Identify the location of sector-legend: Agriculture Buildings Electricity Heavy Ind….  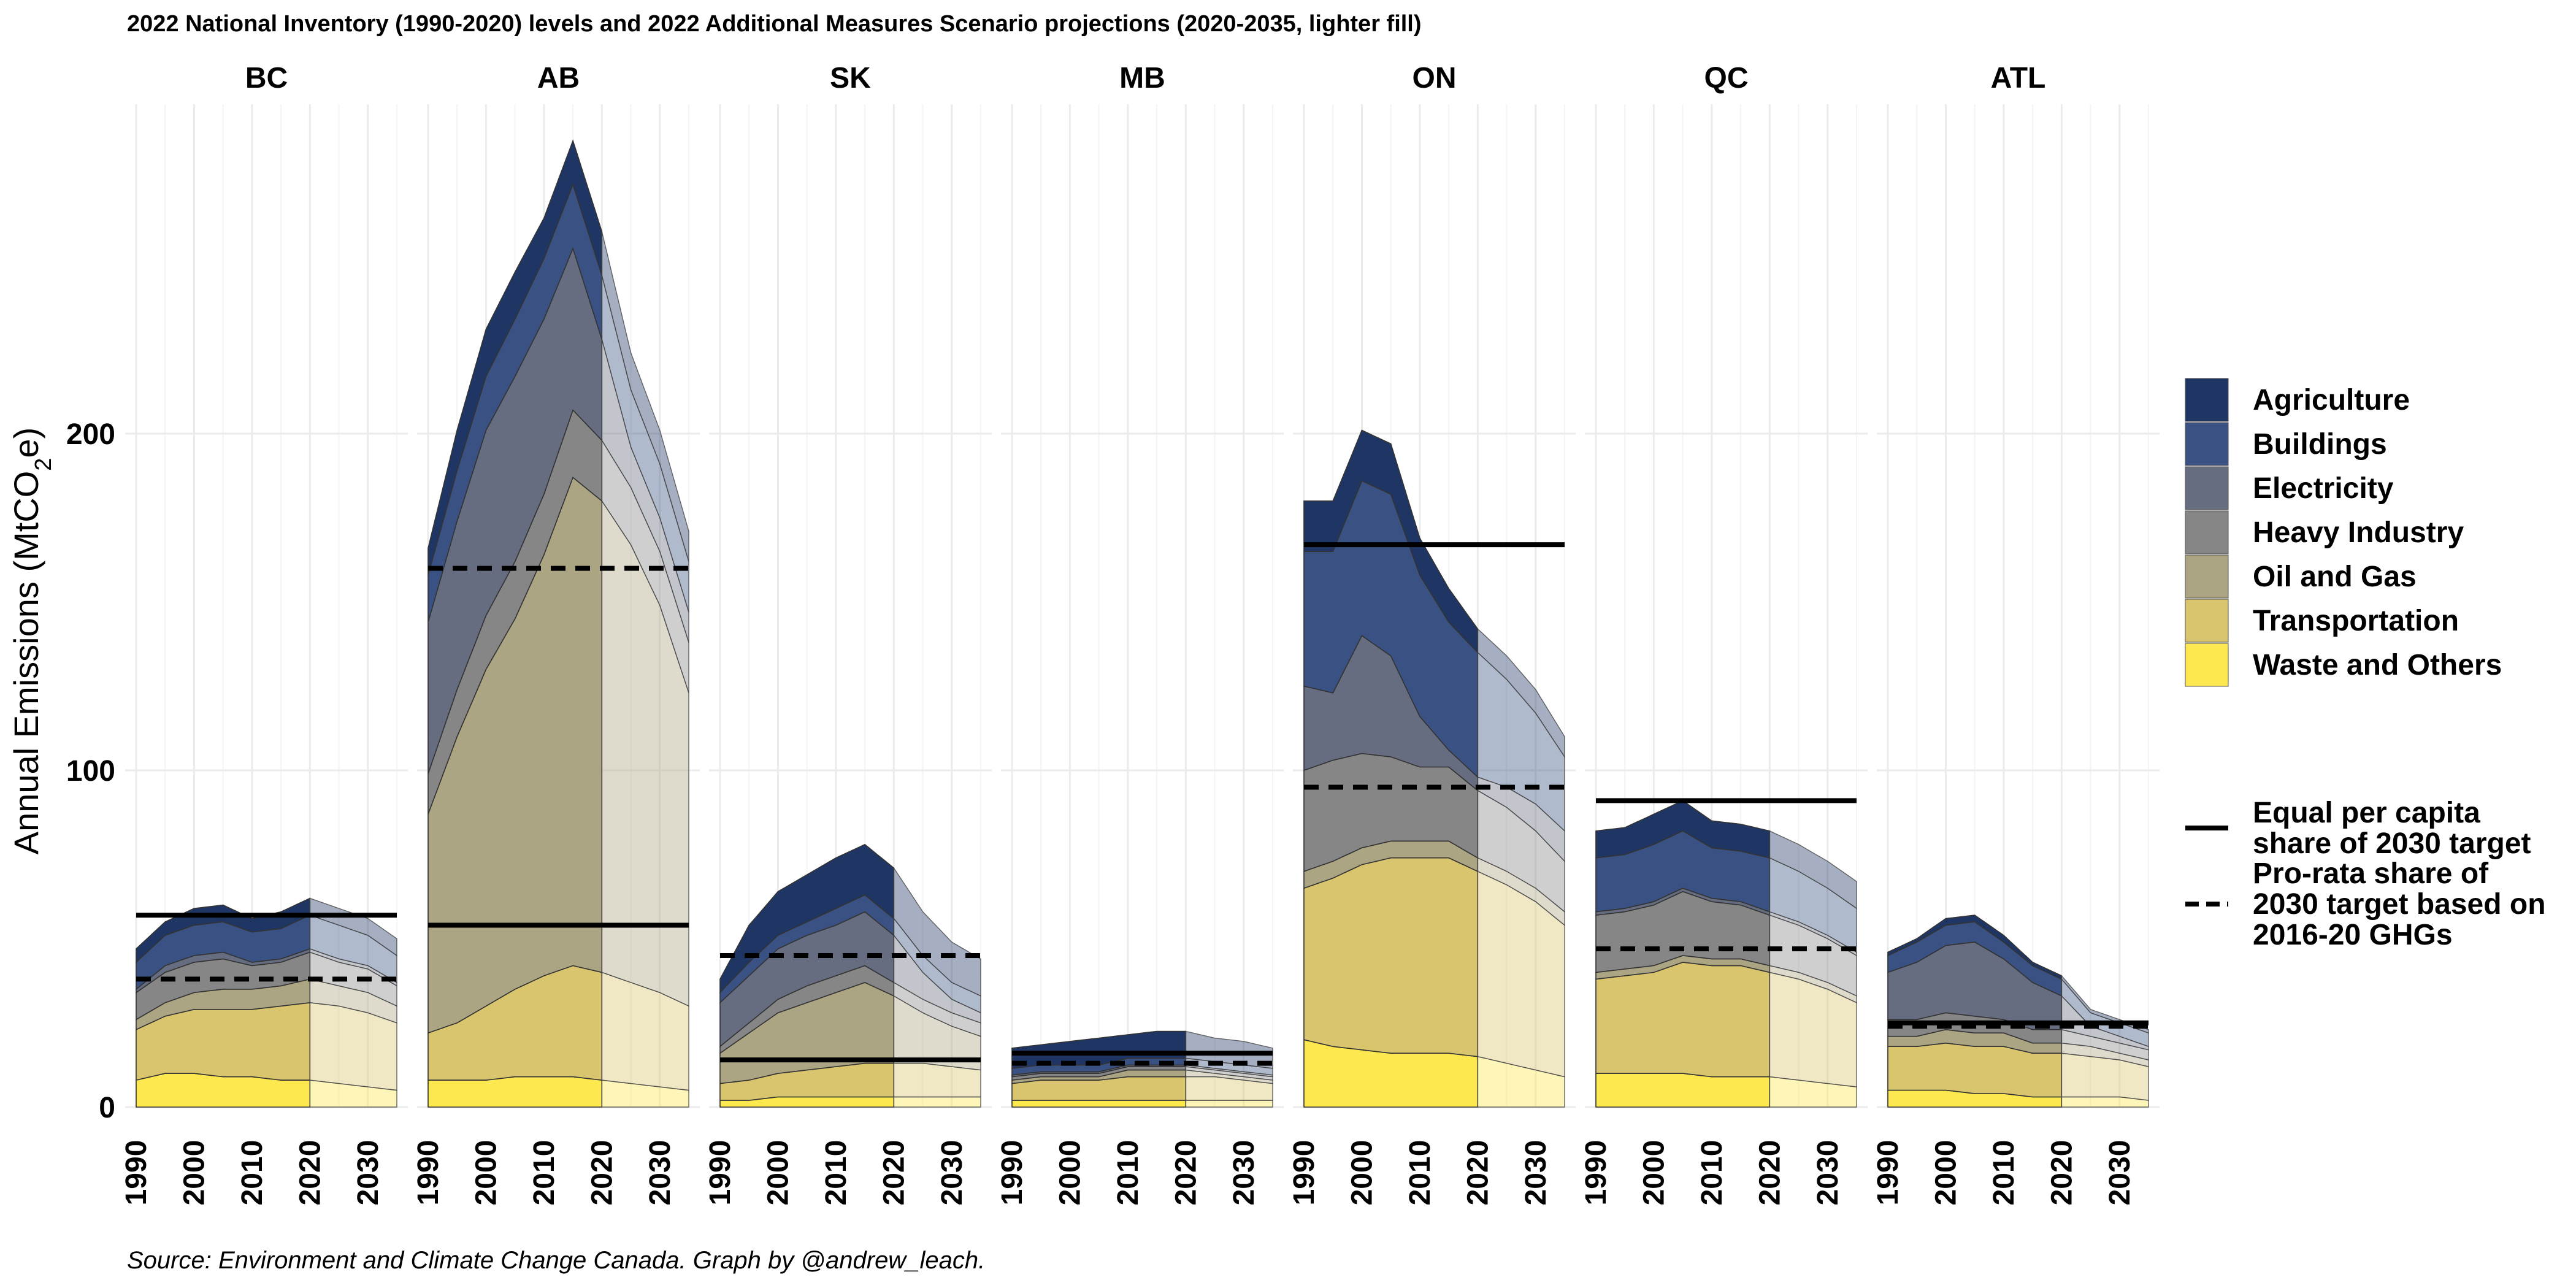
(2343, 532).